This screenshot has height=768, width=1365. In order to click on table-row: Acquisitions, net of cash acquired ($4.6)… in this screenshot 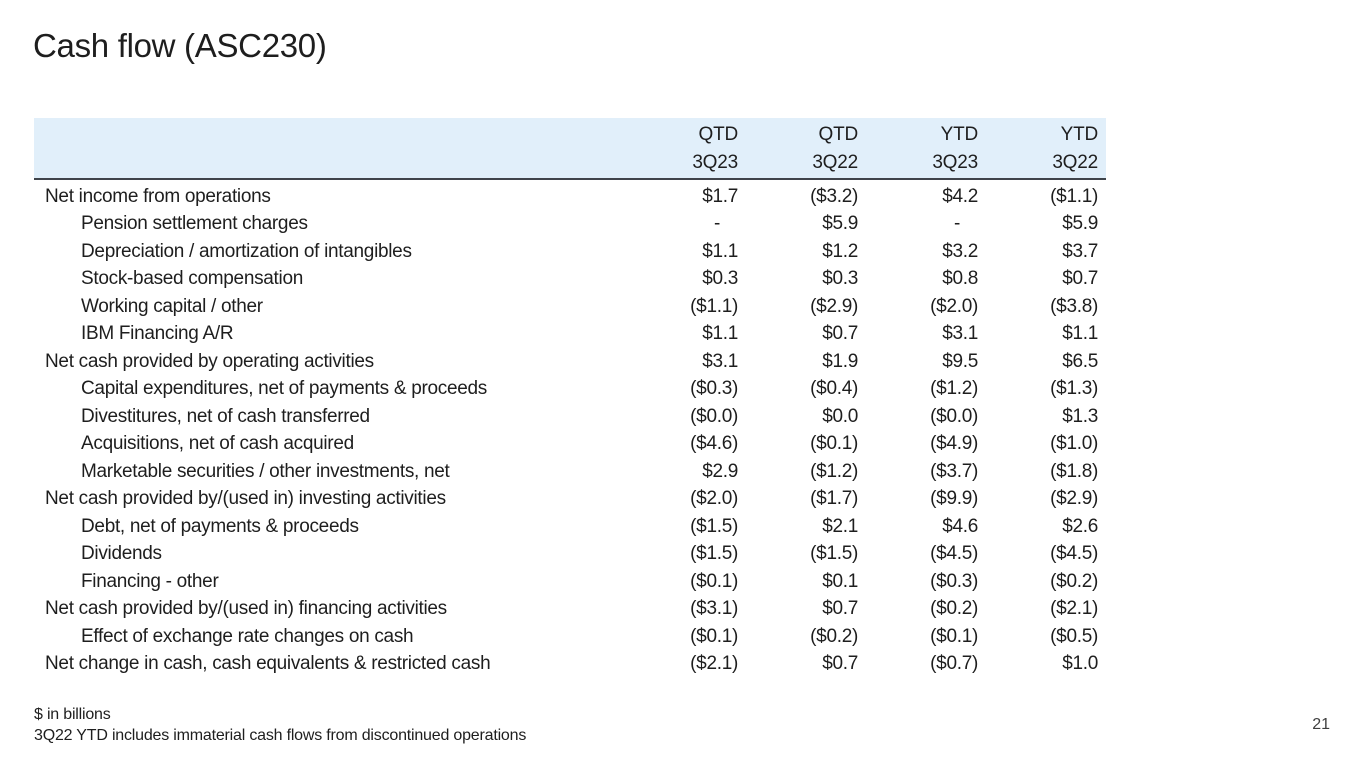, I will do `click(570, 445)`.